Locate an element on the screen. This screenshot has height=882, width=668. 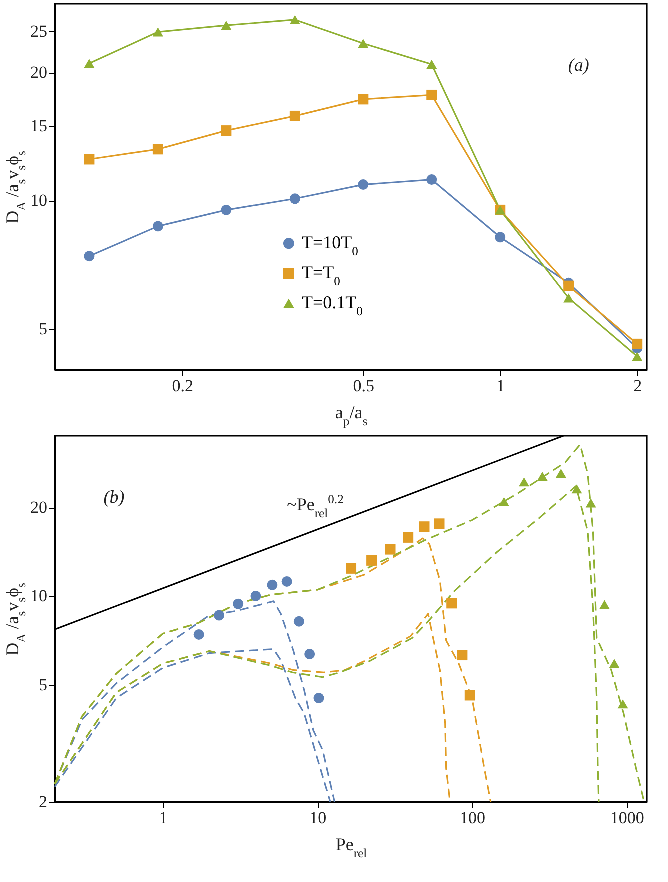
x-axis-title: Pe$_{rel}$ is located at coordinates (352, 847).